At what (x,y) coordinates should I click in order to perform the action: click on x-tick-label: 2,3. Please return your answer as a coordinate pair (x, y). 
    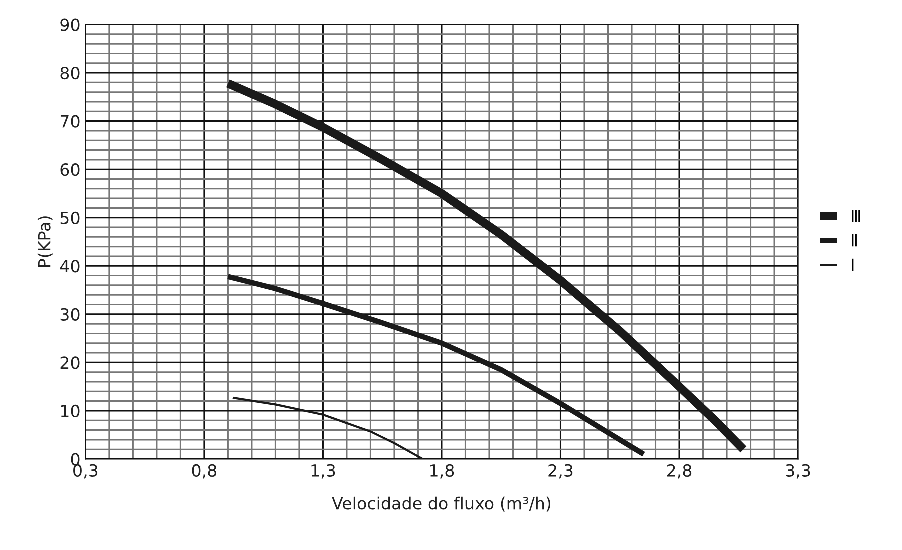
    Looking at the image, I should click on (560, 471).